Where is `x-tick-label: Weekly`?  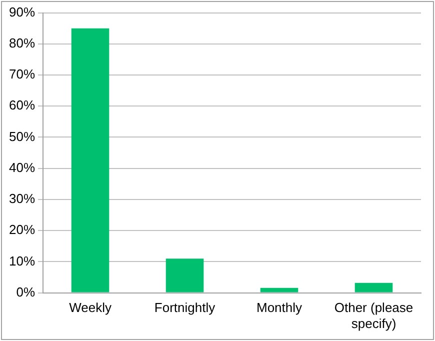
x-tick-label: Weekly is located at coordinates (90, 308).